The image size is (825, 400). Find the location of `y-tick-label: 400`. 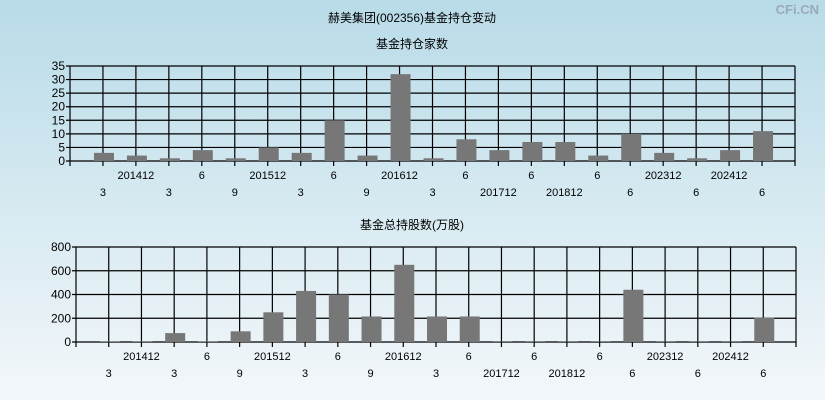

y-tick-label: 400 is located at coordinates (61, 295).